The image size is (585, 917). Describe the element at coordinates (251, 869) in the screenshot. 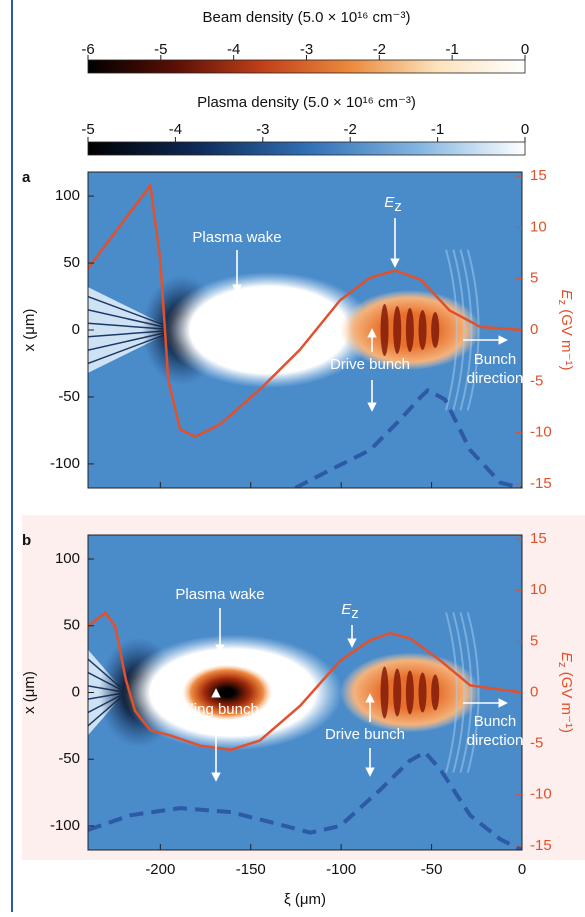

I see `x-tick-label: -150` at that location.